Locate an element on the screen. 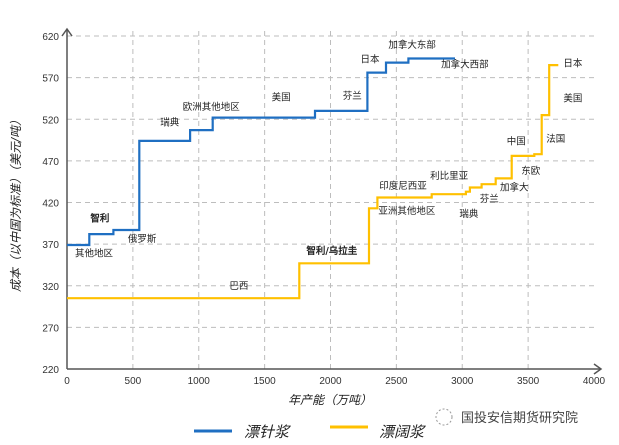  annotation-label: 亚洲其他地区 is located at coordinates (407, 211).